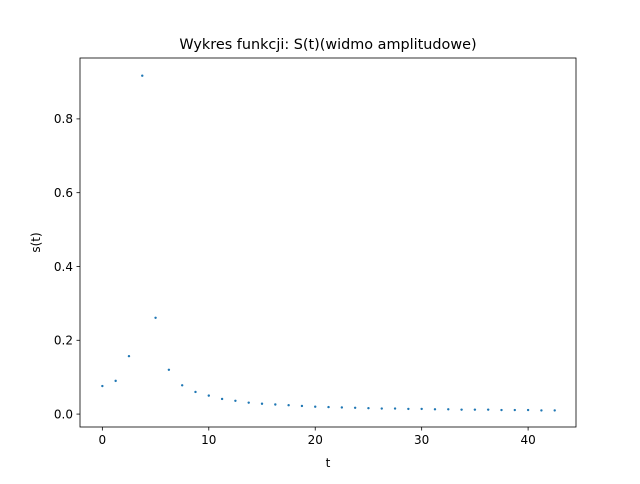  I want to click on chart-title: Wykres funkcji: S(t)(widmo amplitudowe), so click(327, 45).